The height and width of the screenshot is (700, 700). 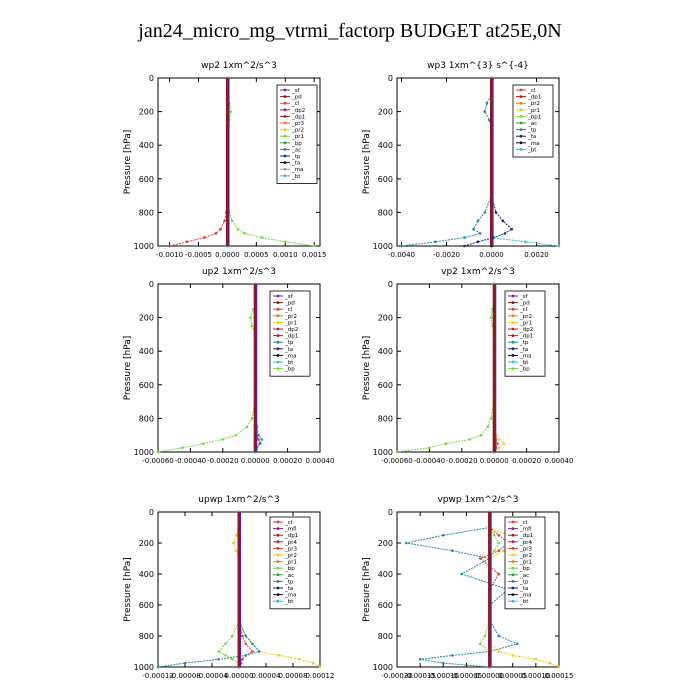 What do you see at coordinates (290, 530) in the screenshot?
I see `legend-entry: _mfl` at bounding box center [290, 530].